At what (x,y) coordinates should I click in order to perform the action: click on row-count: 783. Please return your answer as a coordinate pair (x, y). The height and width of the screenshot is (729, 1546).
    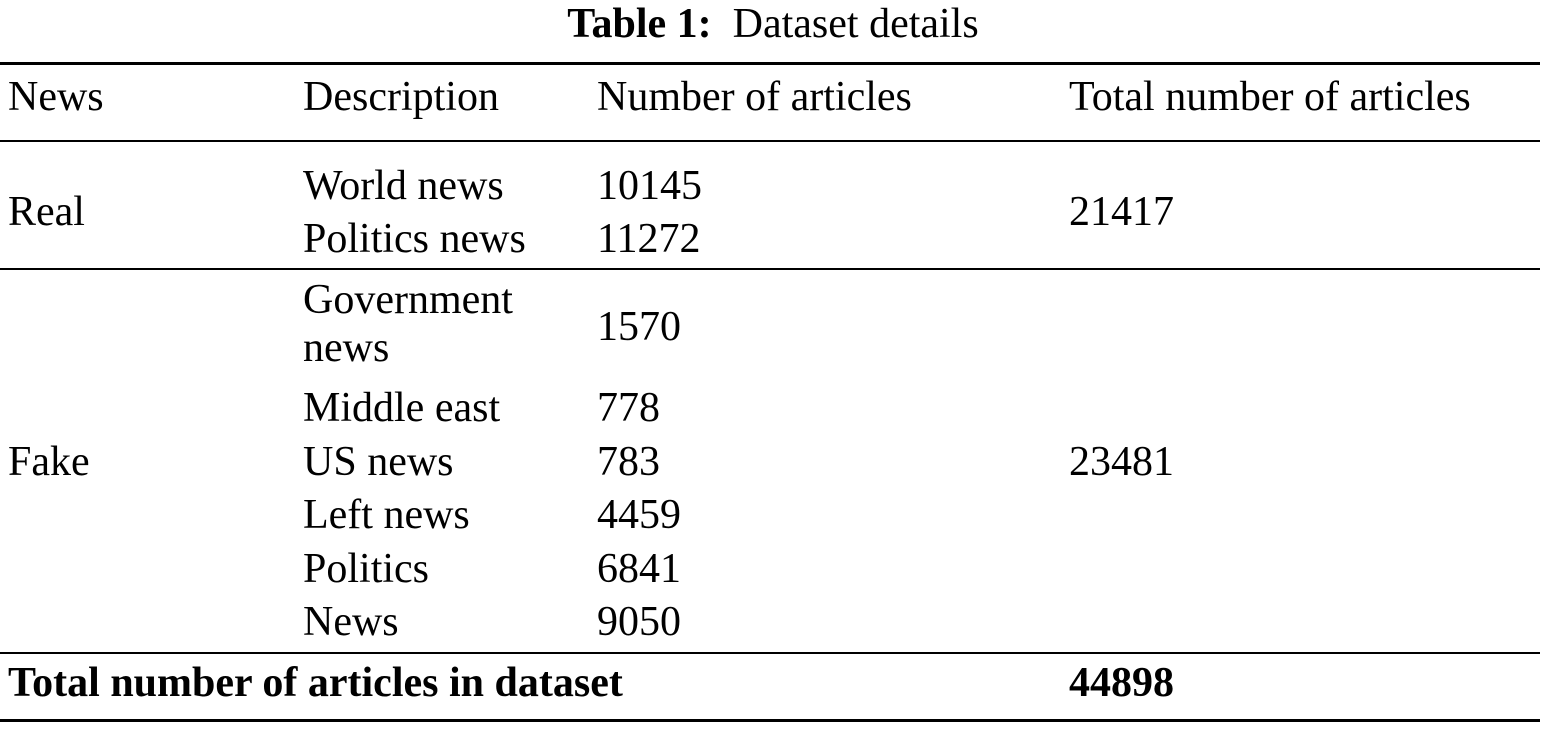
    Looking at the image, I should click on (628, 462).